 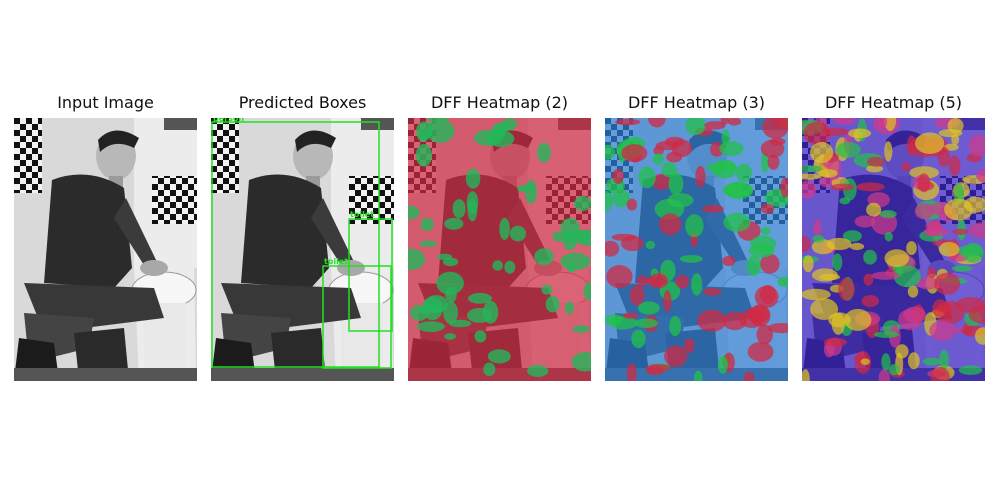 I want to click on dff-heatmap-2-image, so click(x=499, y=249).